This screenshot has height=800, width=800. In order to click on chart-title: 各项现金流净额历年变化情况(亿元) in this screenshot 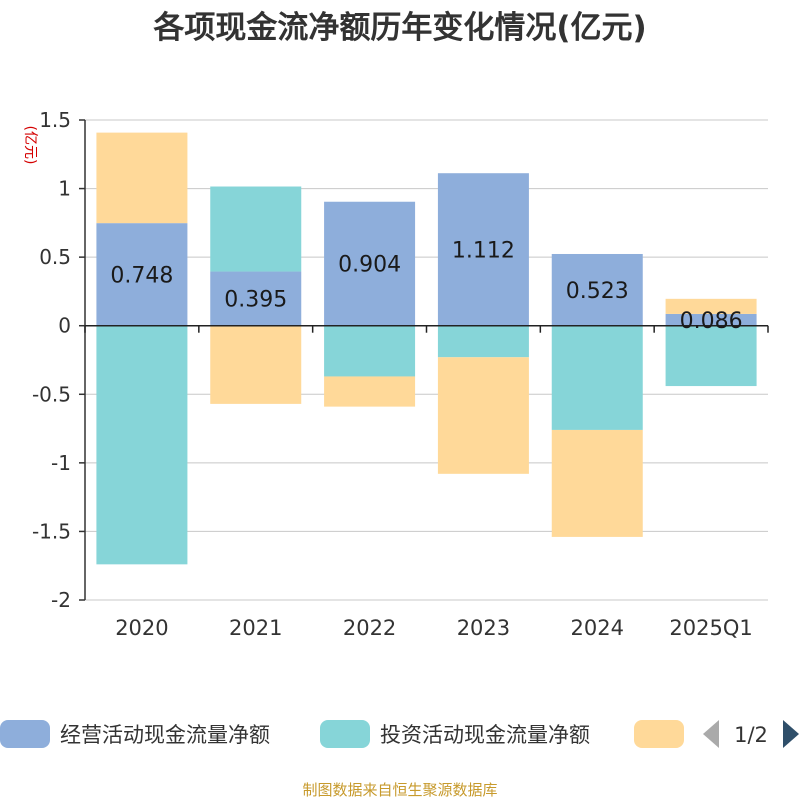, I will do `click(399, 28)`.